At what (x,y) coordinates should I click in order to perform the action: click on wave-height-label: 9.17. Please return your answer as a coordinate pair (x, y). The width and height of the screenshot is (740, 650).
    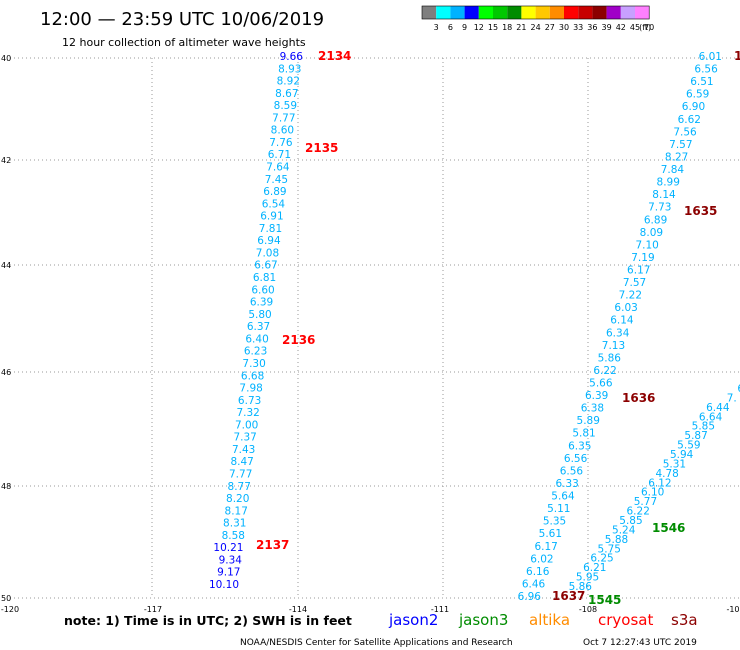
    Looking at the image, I should click on (228, 573).